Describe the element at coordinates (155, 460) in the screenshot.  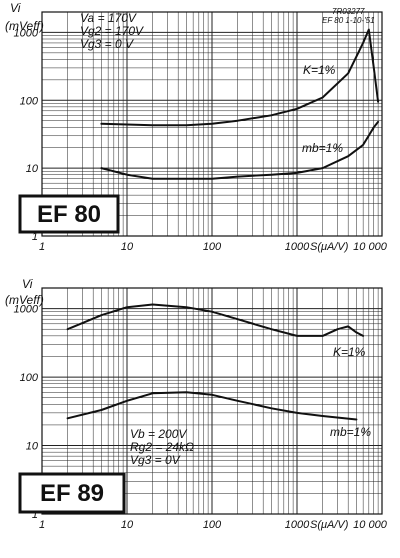
I see `condition-line: Vg3 = 0V` at that location.